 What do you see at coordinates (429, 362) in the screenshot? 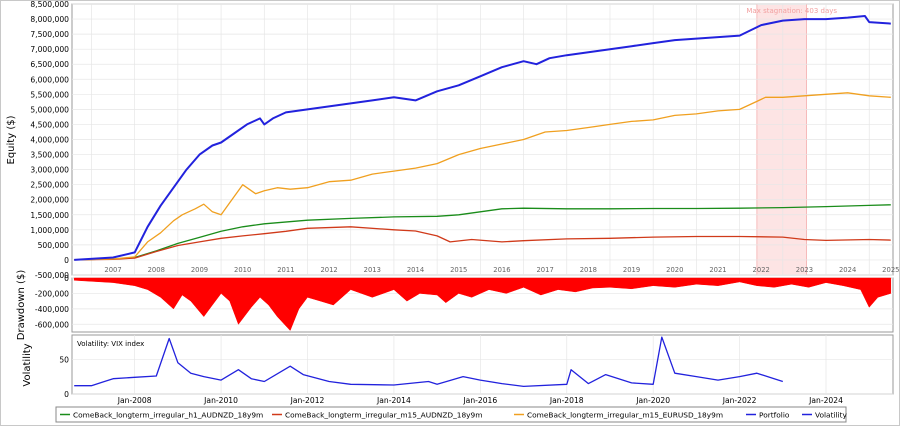
I see `volatility-line` at bounding box center [429, 362].